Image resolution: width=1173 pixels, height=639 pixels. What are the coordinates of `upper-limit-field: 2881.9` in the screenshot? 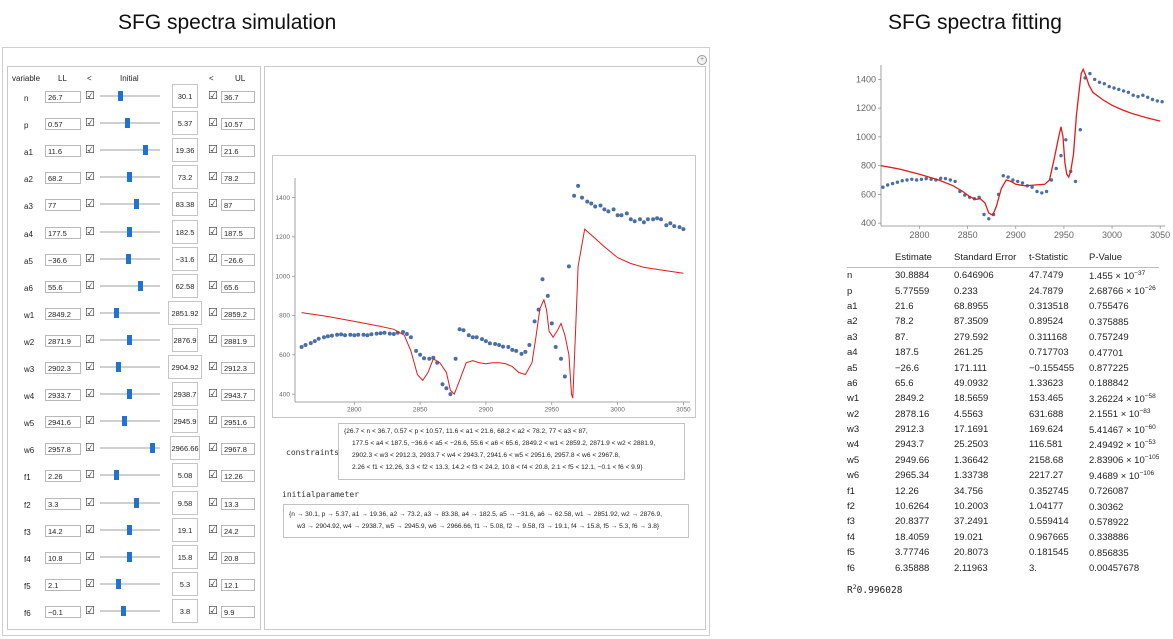 It's located at (238, 340).